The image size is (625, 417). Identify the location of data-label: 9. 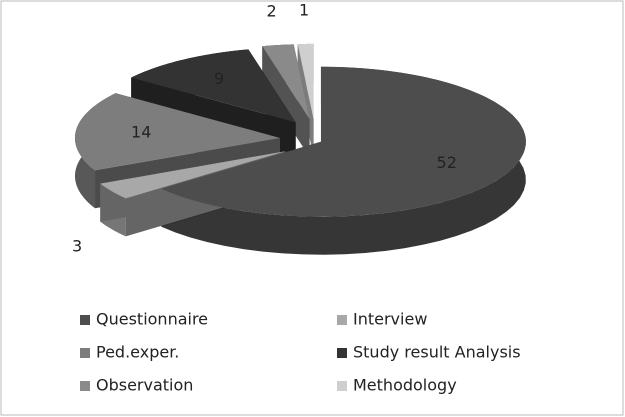
(219, 78).